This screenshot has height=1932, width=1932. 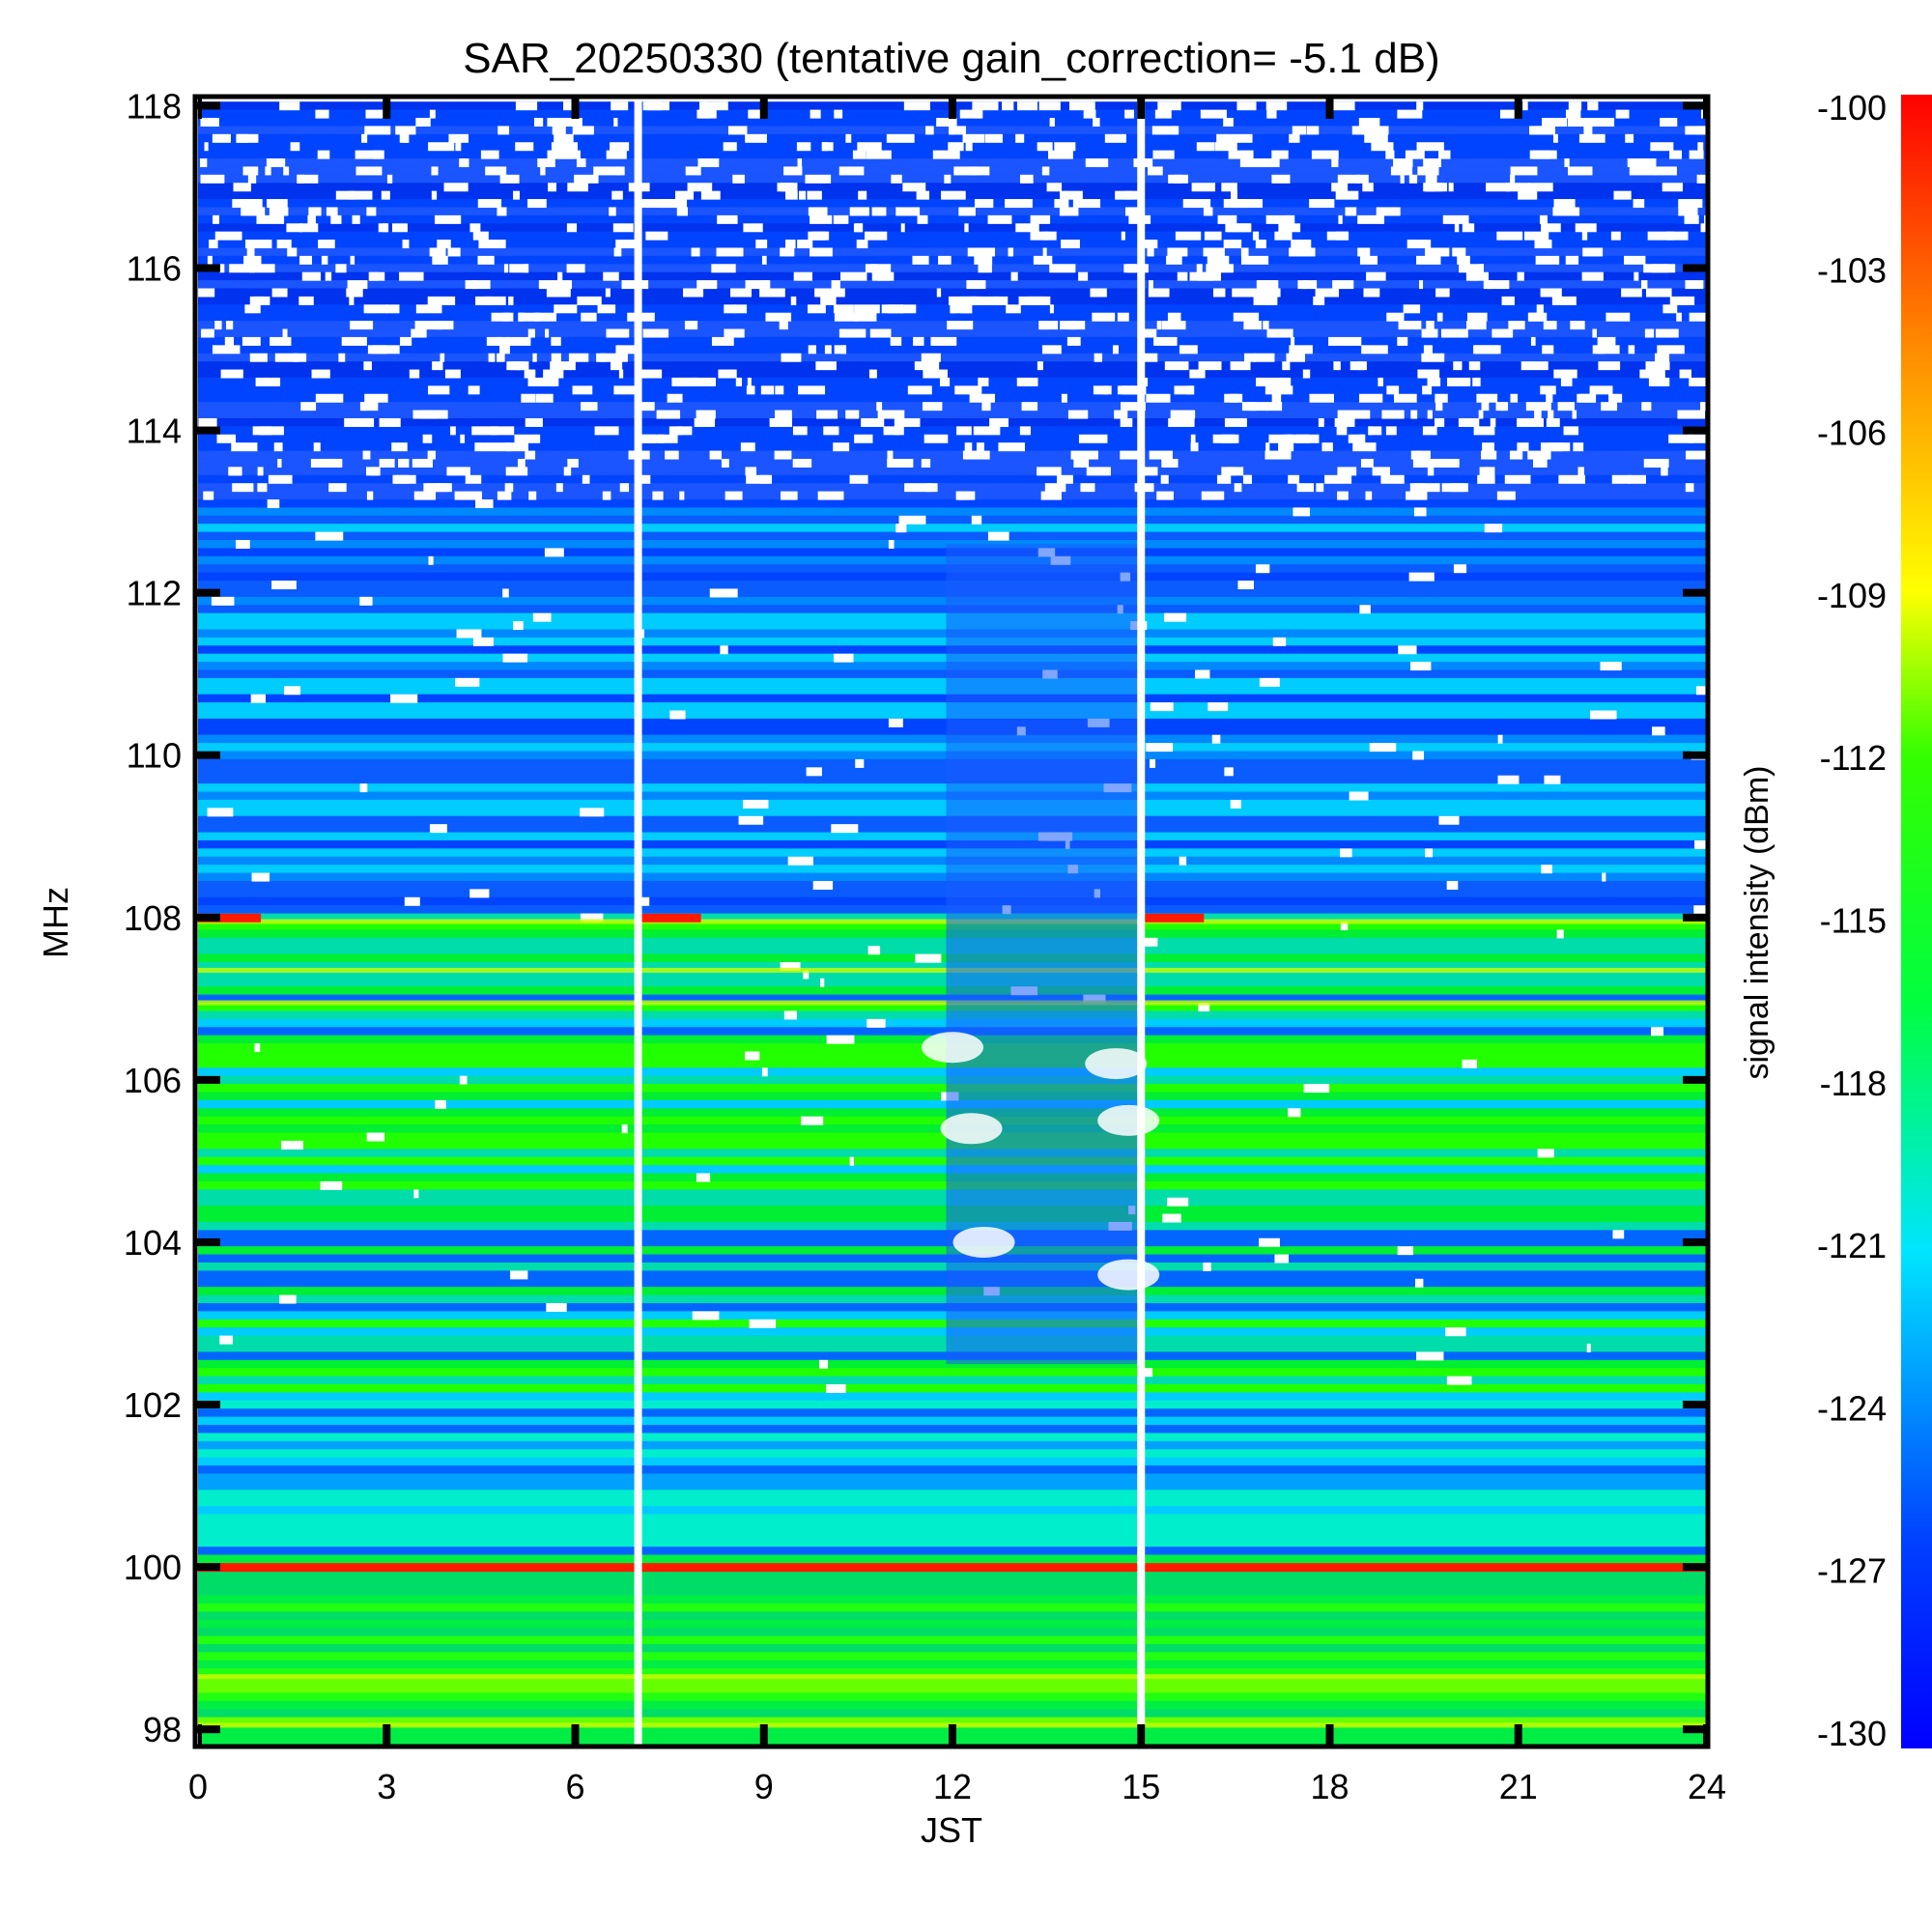 I want to click on colorbar-label: signal intensity (dBm), so click(x=1757, y=922).